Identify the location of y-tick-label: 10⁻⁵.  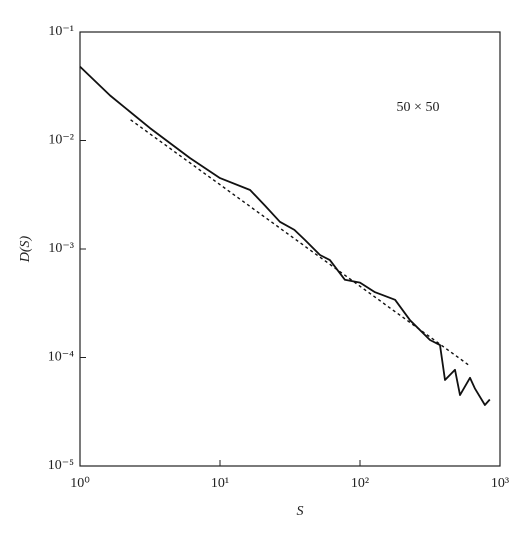
(61, 465).